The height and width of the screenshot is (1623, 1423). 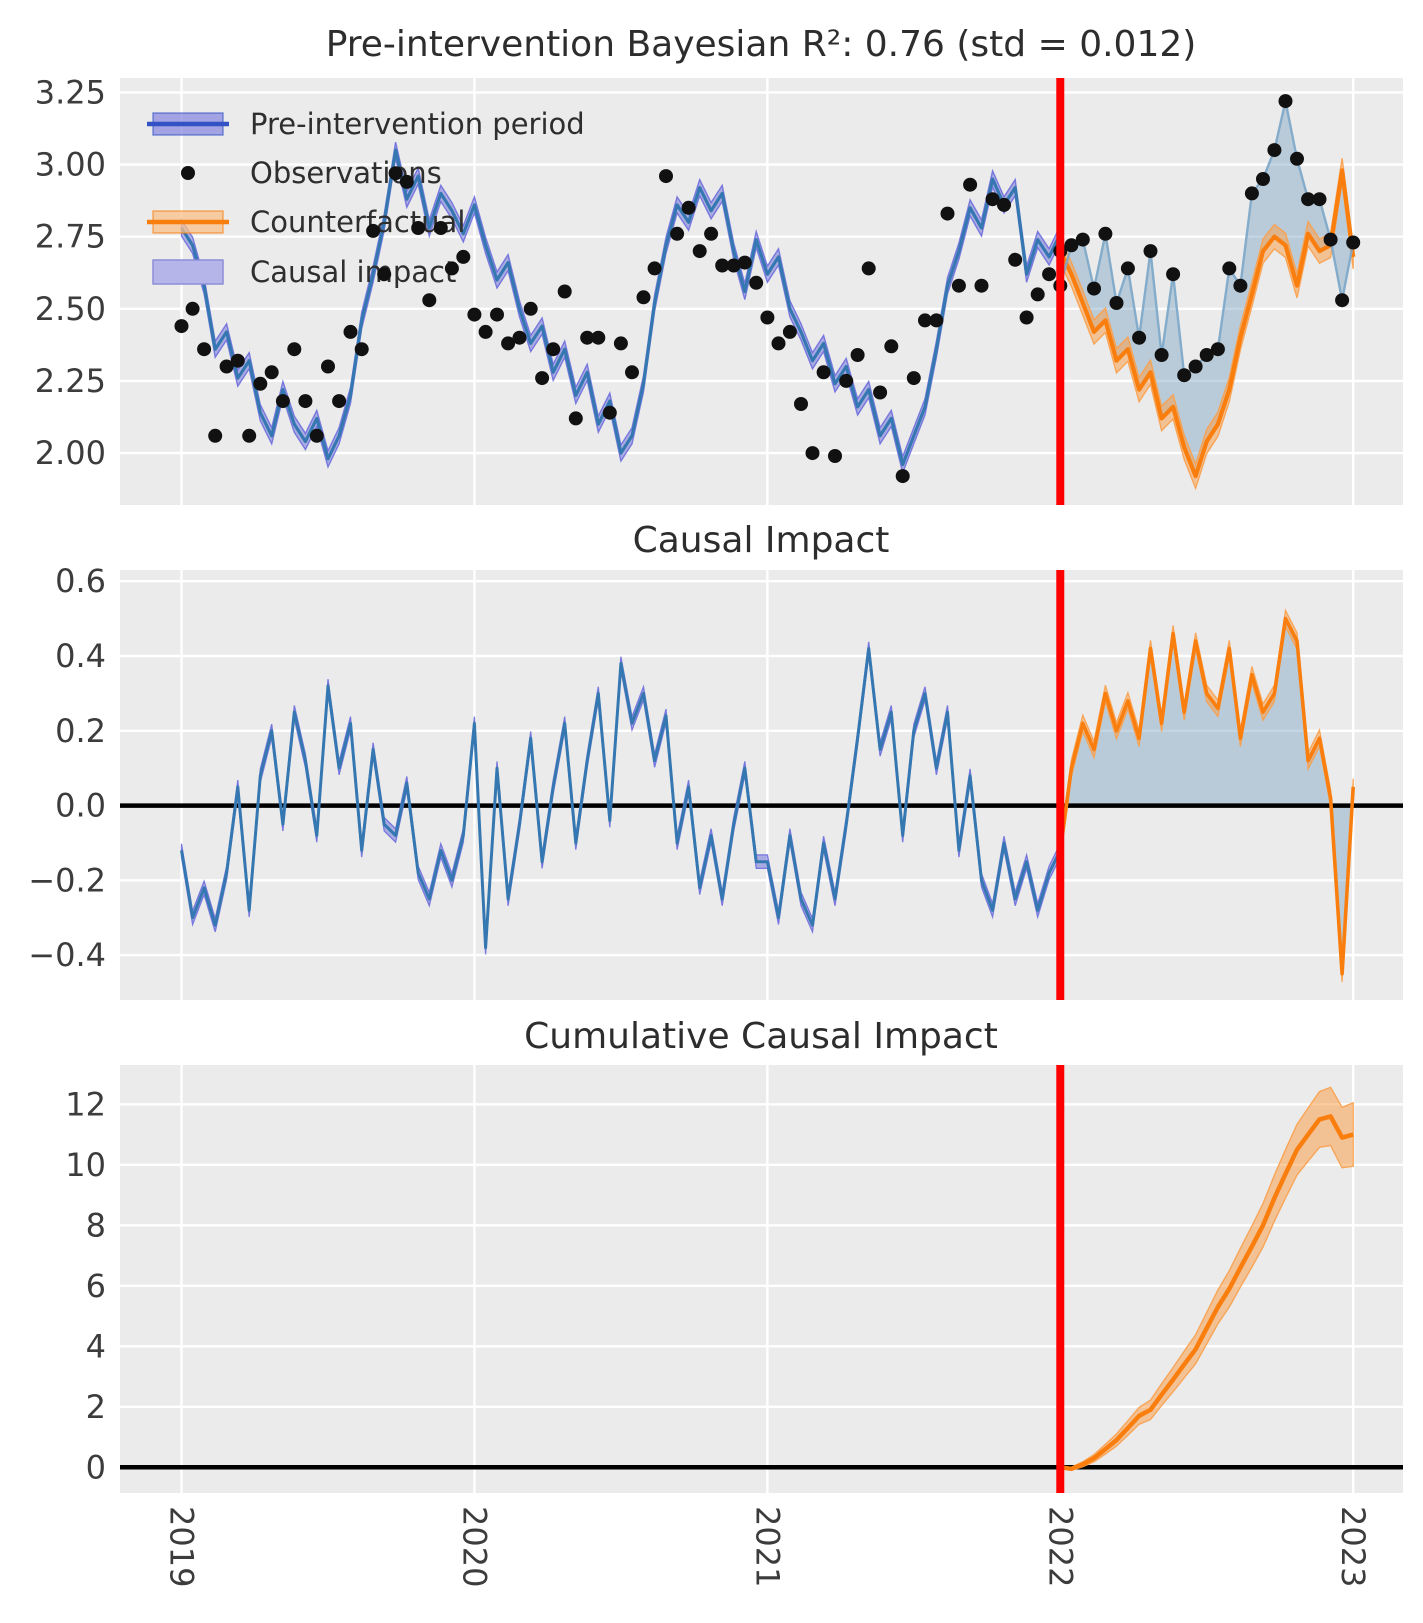 What do you see at coordinates (188, 173) in the screenshot?
I see `legend-swatch-dot` at bounding box center [188, 173].